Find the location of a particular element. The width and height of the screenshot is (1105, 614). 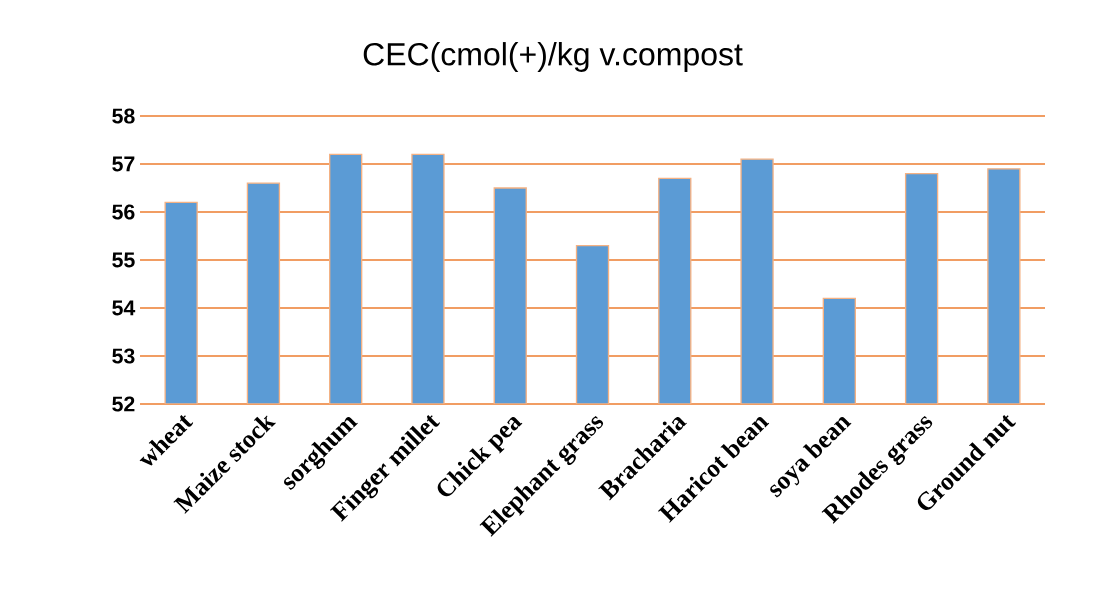

y-tick-label: 54 is located at coordinates (124, 308).